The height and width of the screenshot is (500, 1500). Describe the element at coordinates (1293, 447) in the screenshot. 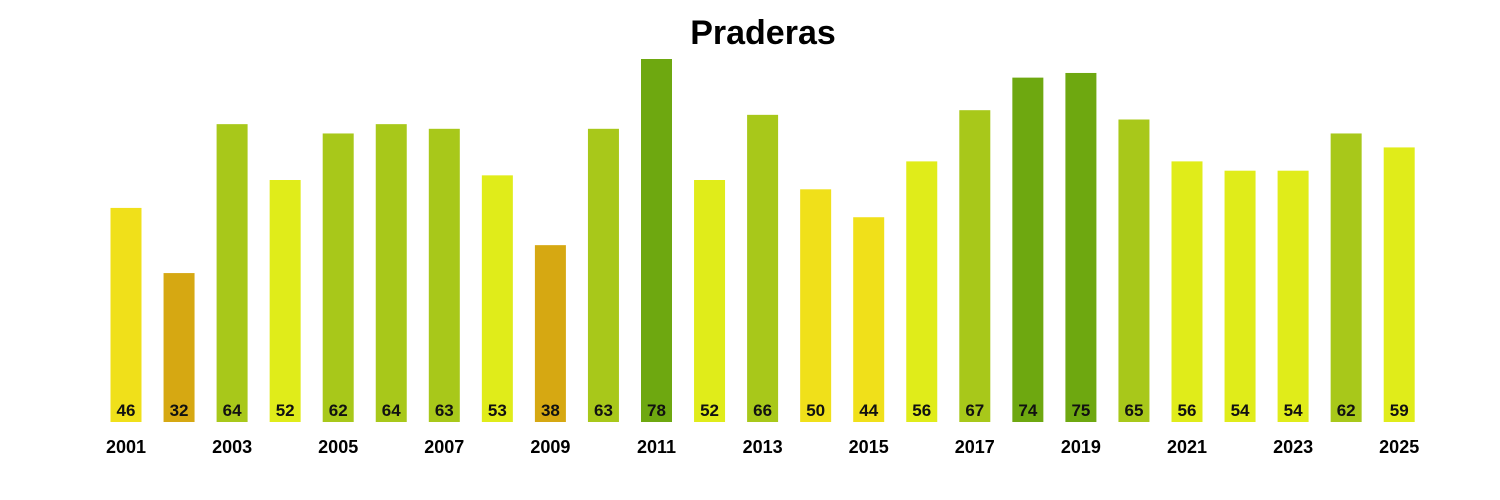

I see `x-tick-label: 2023` at that location.